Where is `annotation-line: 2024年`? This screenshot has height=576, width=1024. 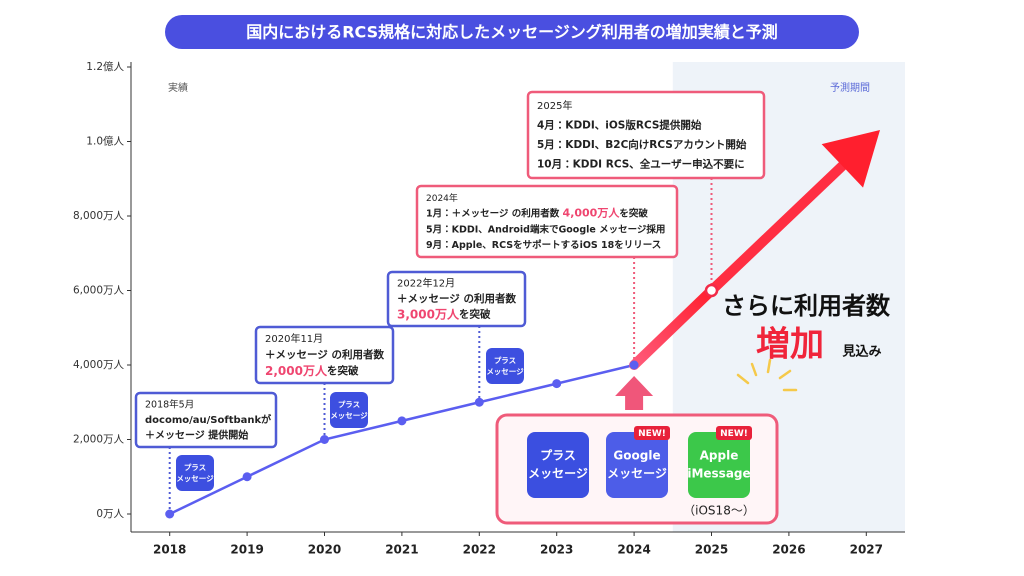 annotation-line: 2024年 is located at coordinates (442, 197).